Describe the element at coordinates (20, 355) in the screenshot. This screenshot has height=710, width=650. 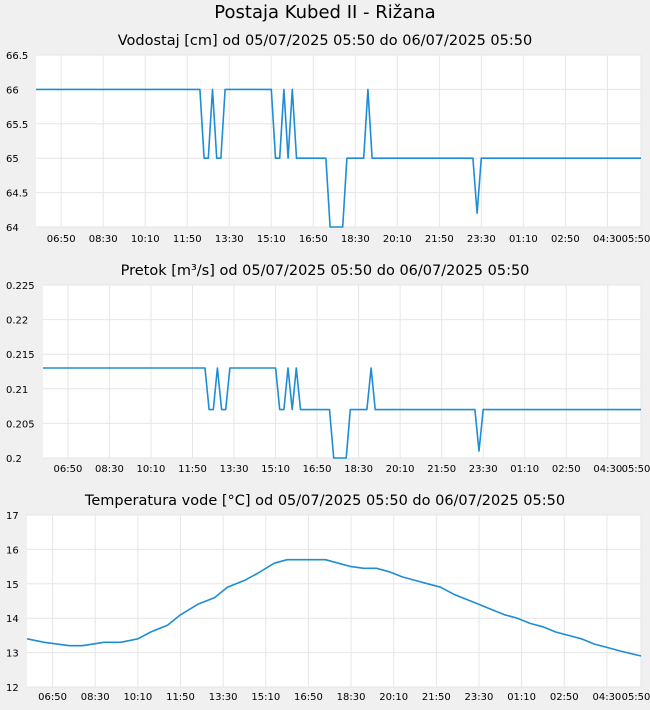
I see `y-tick-label: 0.215` at that location.